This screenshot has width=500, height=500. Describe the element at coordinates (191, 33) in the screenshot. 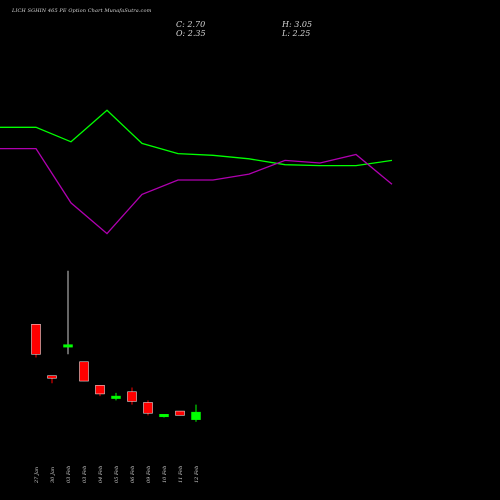

I see `open-value: O: 2.35` at that location.